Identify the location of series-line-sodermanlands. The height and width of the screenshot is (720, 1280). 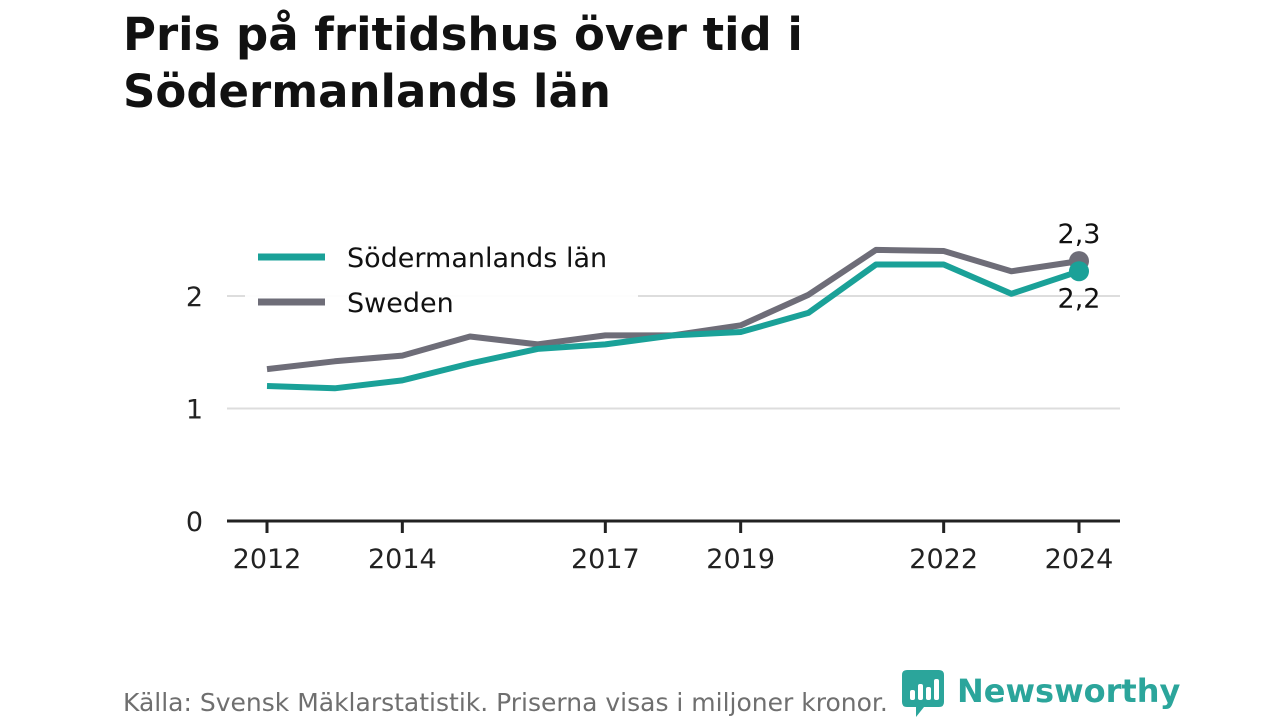
(673, 326).